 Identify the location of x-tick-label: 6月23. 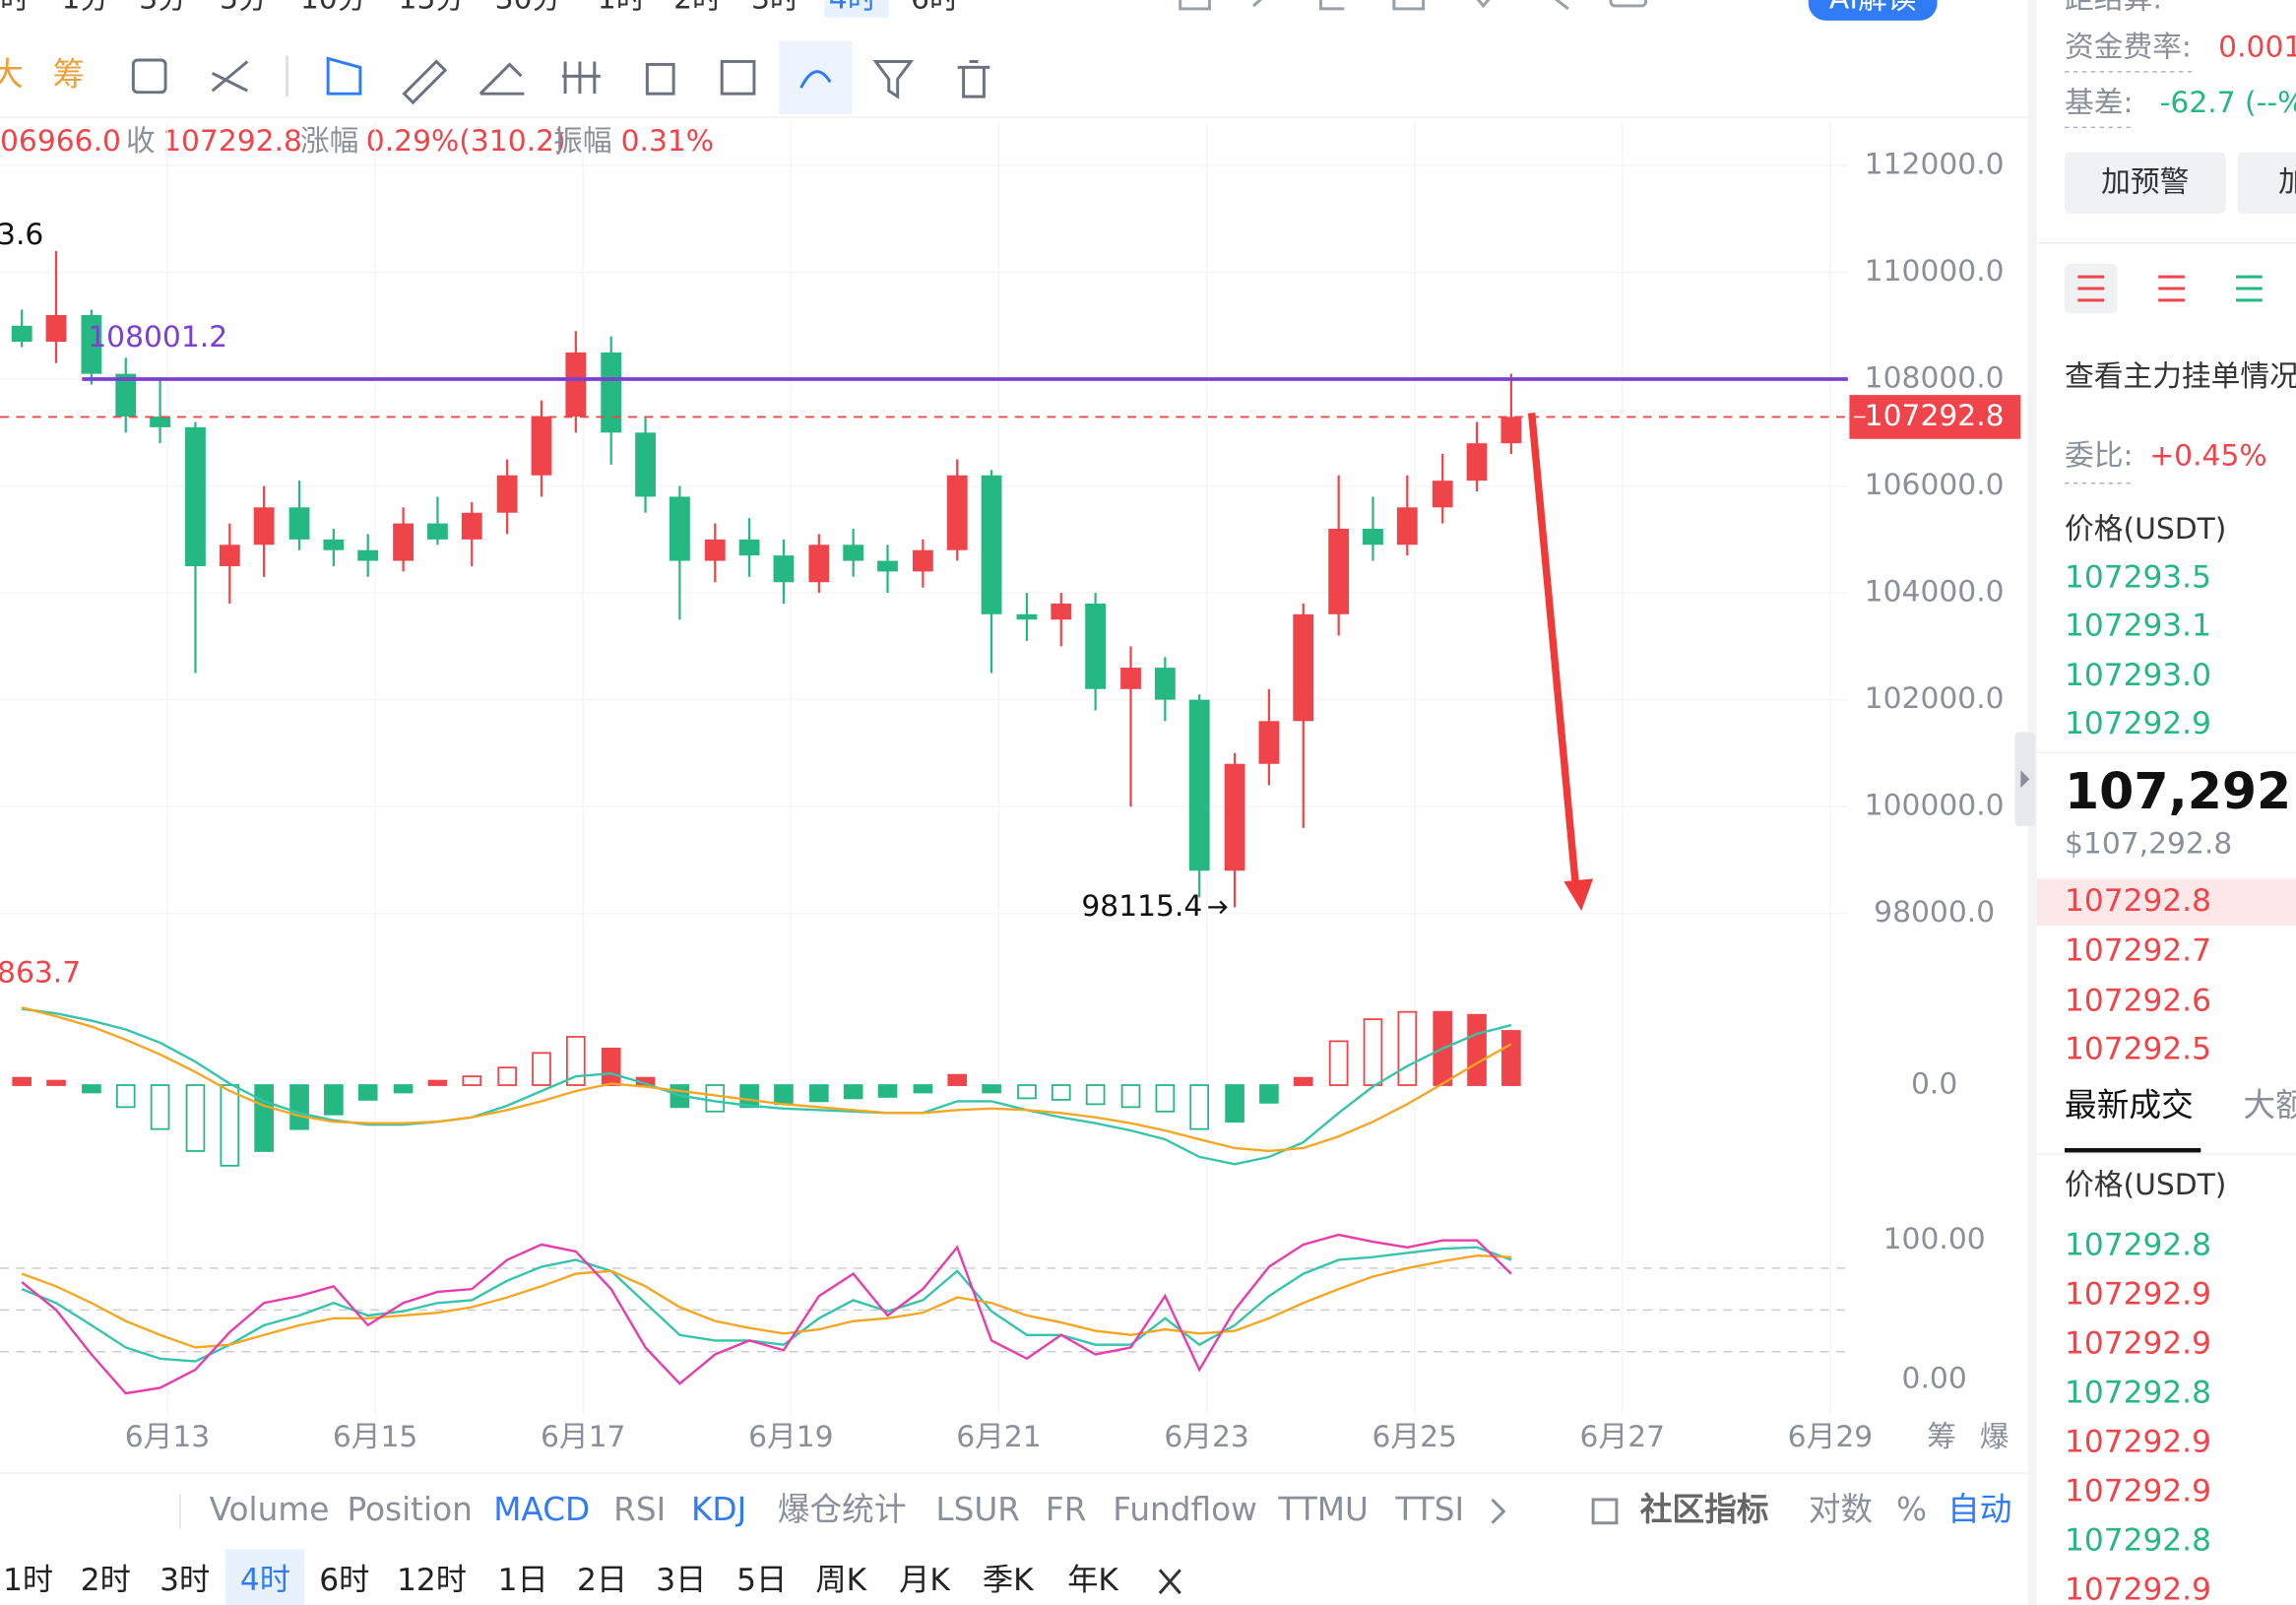
(1206, 1437).